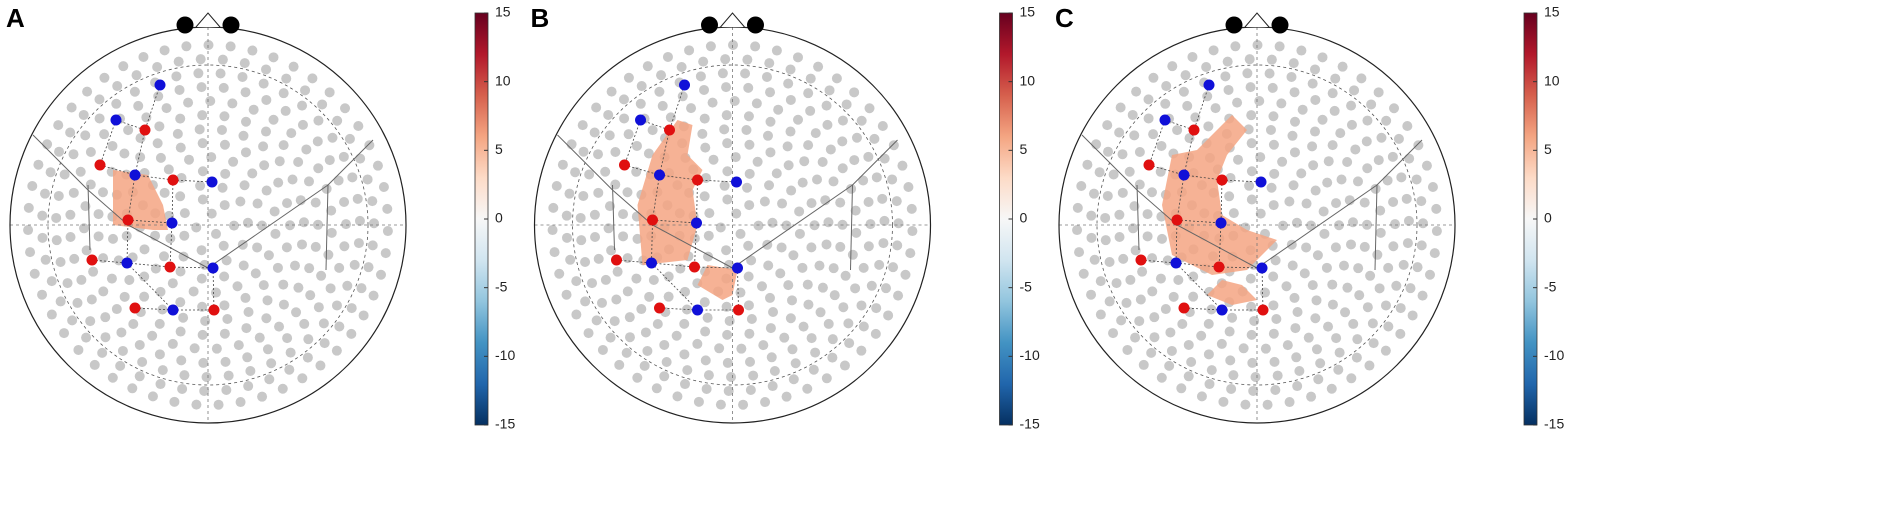 The image size is (1902, 525). I want to click on panel-label: C, so click(1064, 18).